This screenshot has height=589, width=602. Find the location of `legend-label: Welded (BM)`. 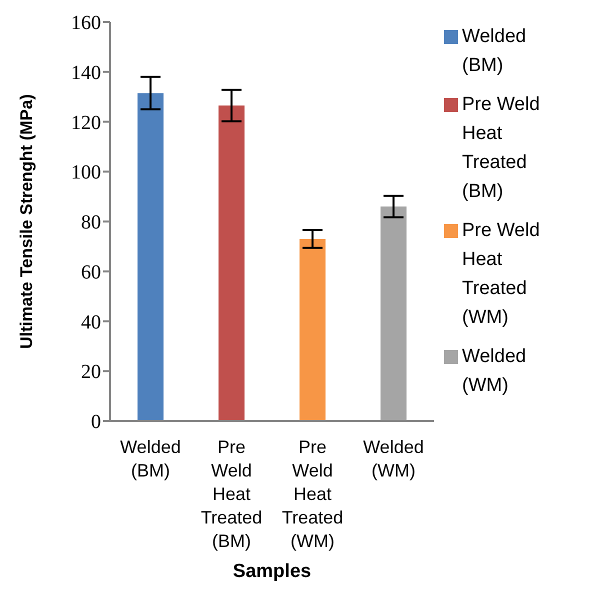

legend-label: Welded (BM) is located at coordinates (495, 51).